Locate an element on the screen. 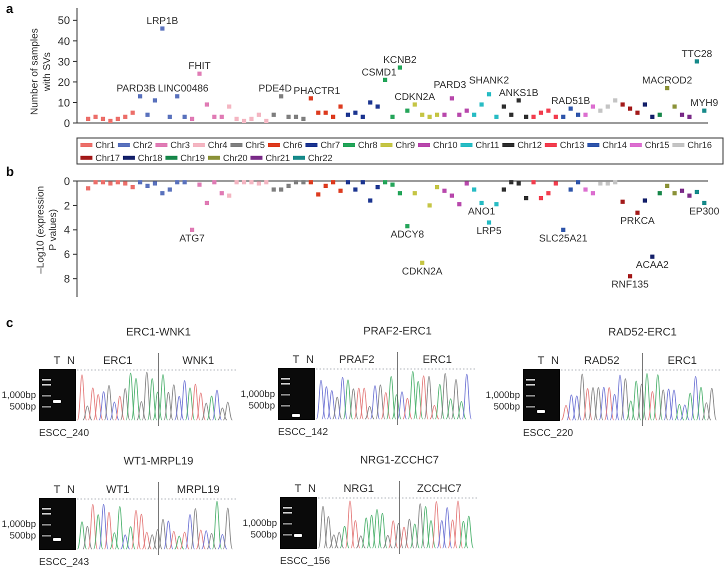  annotation: ANKS1B is located at coordinates (518, 93).